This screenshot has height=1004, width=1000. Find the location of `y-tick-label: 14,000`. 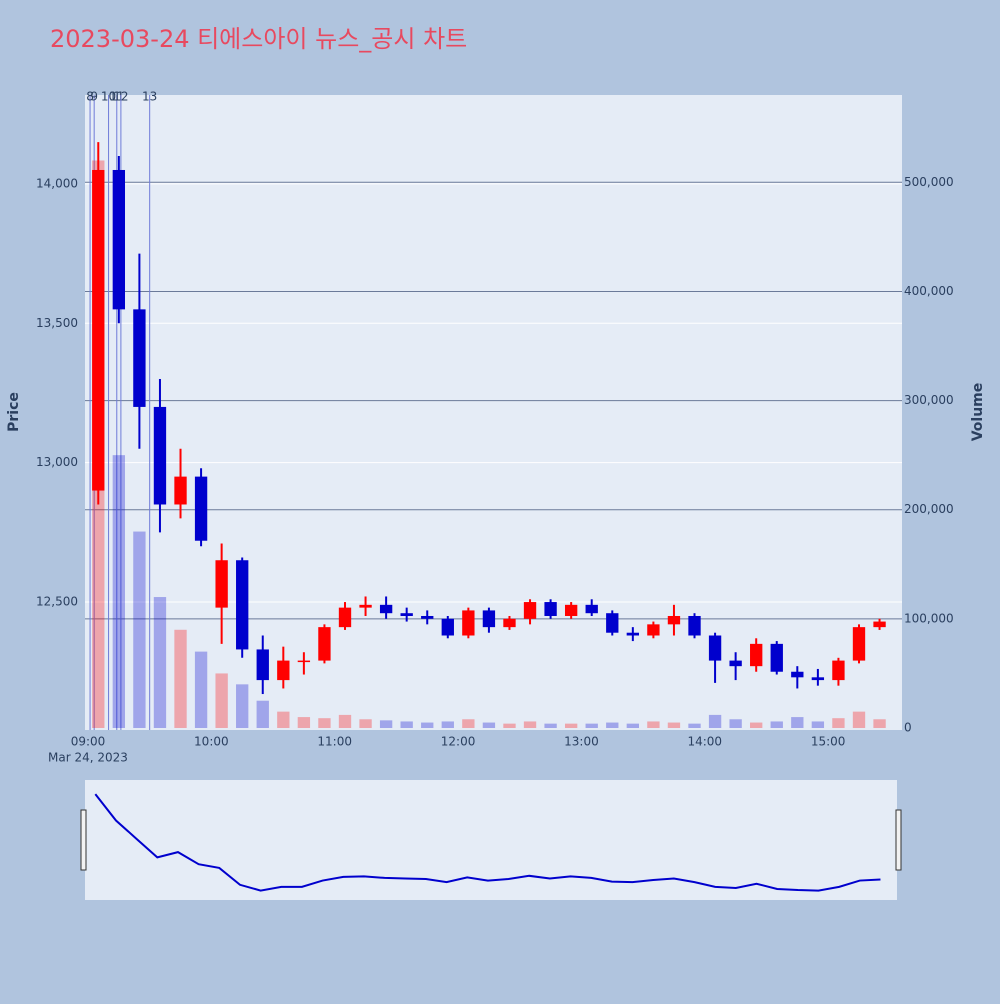

y-tick-label: 14,000 is located at coordinates (57, 183).